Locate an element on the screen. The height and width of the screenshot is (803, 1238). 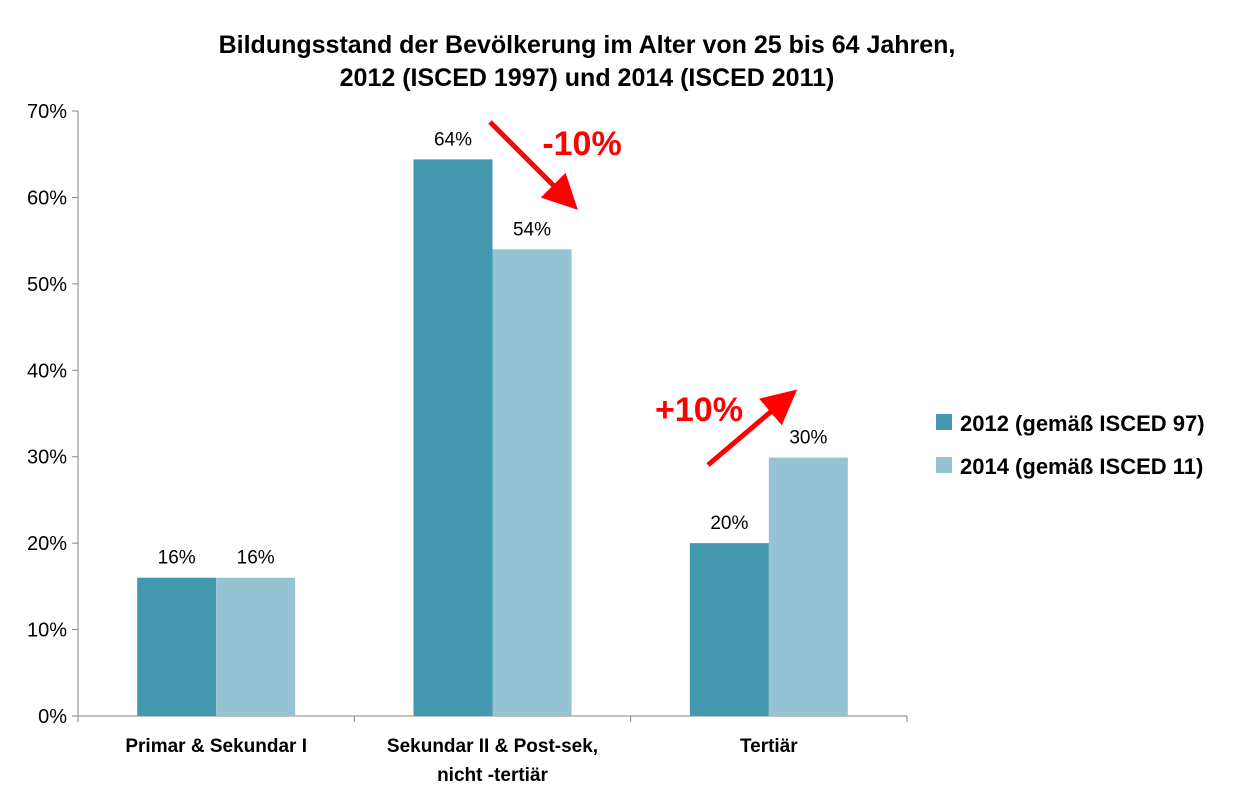
data-label: 54% is located at coordinates (532, 229).